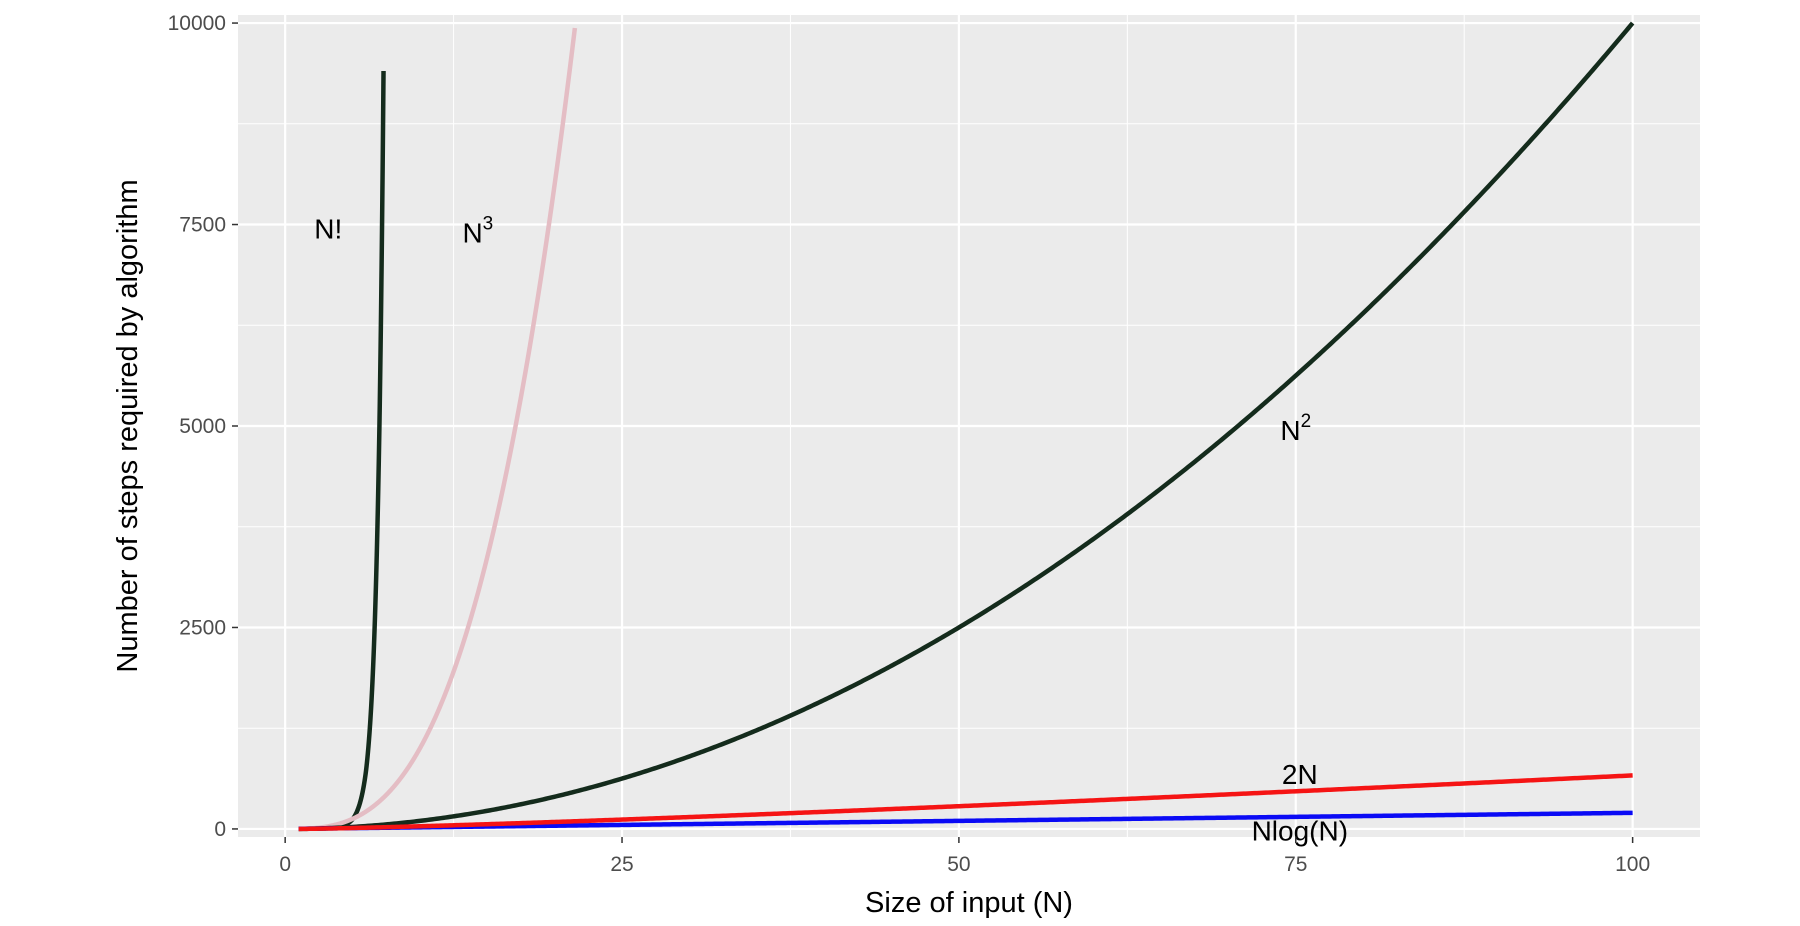 This screenshot has height=926, width=1800. What do you see at coordinates (437, 429) in the screenshot?
I see `series-line-cube` at bounding box center [437, 429].